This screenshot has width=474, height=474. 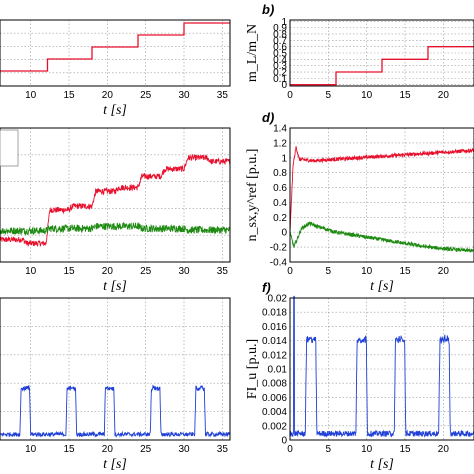 What do you see at coordinates (279, 263) in the screenshot?
I see `y-tick-label: -0.4` at bounding box center [279, 263].